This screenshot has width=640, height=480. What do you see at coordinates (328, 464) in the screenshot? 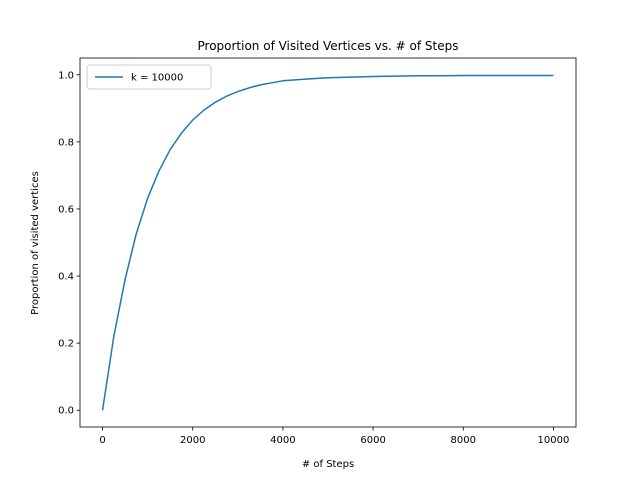
I see `x-axis-label: # of Steps` at bounding box center [328, 464].